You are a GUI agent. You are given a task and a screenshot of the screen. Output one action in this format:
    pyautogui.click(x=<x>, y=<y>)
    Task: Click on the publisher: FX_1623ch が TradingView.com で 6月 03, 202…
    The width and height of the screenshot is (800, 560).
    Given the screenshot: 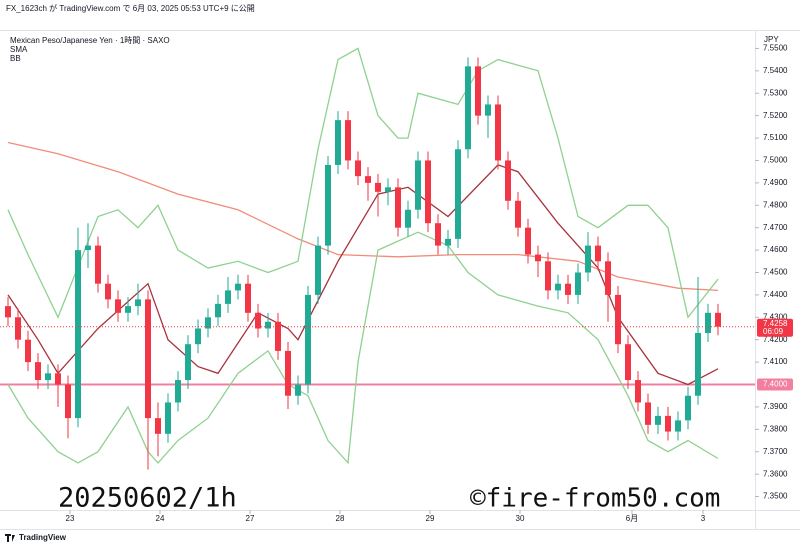 What is the action you would take?
    pyautogui.click(x=130, y=8)
    